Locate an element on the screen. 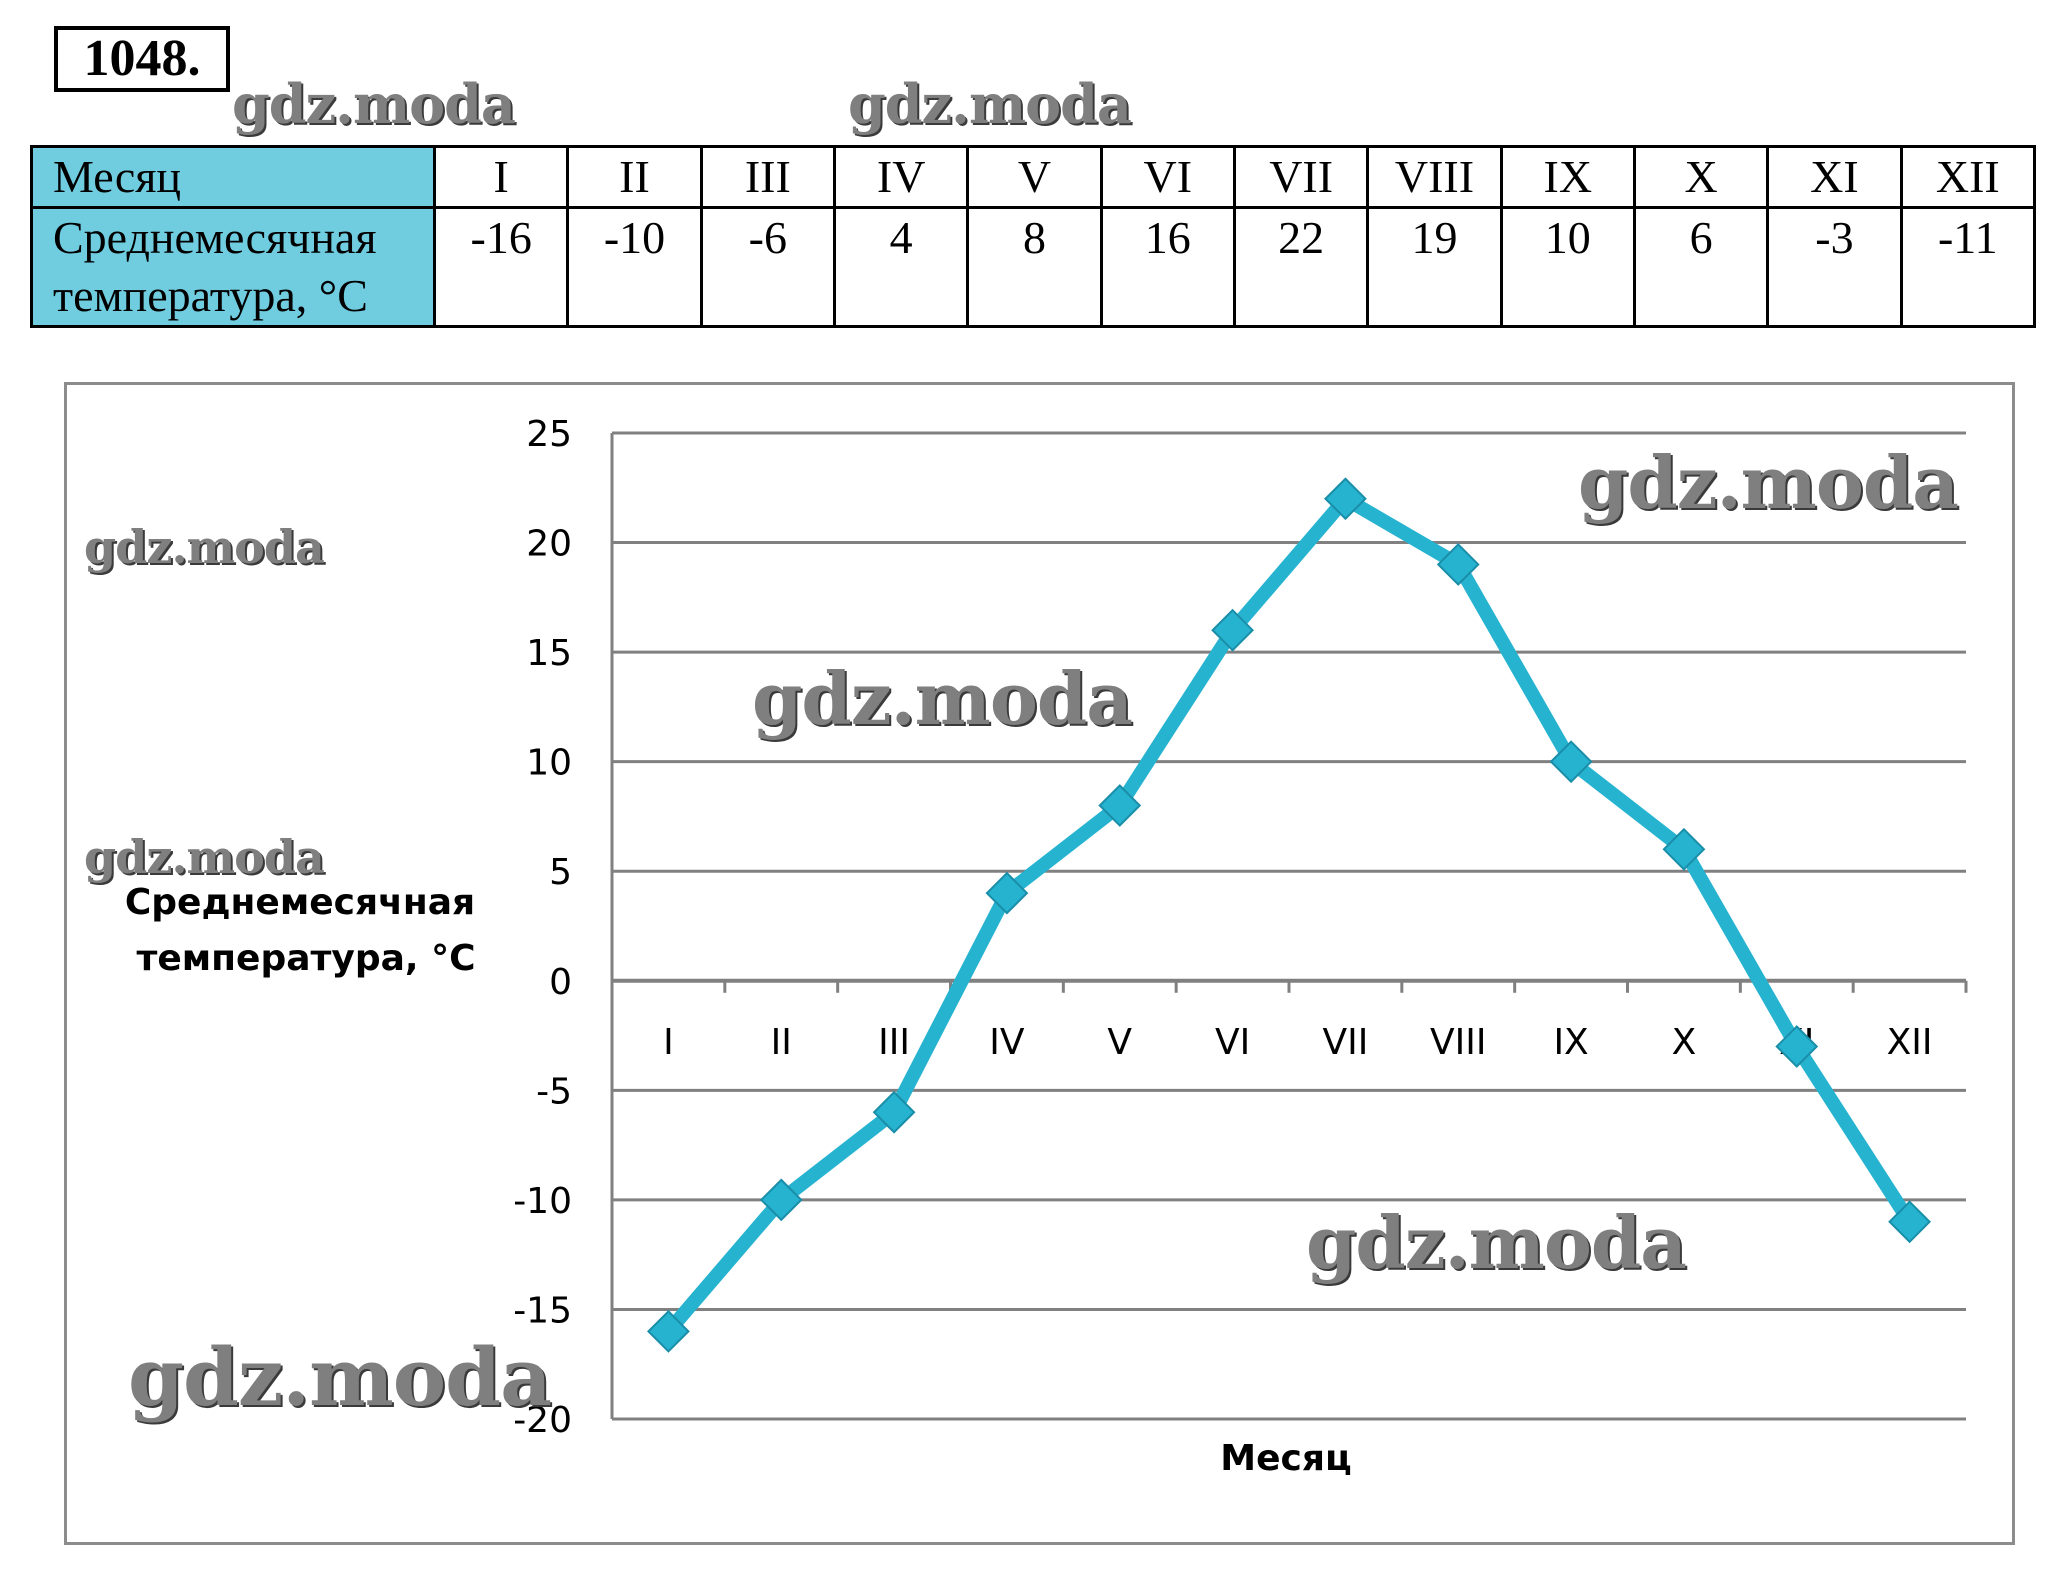 The width and height of the screenshot is (2067, 1593). table-cell-month: X is located at coordinates (1701, 177).